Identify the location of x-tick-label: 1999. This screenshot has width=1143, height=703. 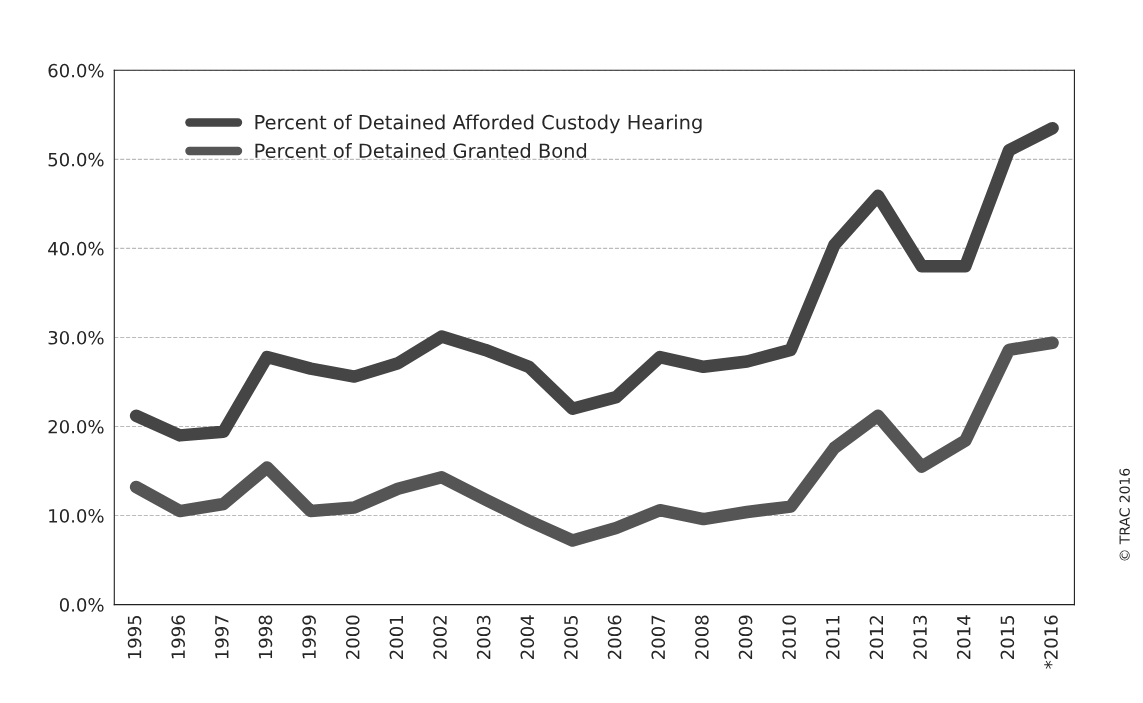
(309, 637).